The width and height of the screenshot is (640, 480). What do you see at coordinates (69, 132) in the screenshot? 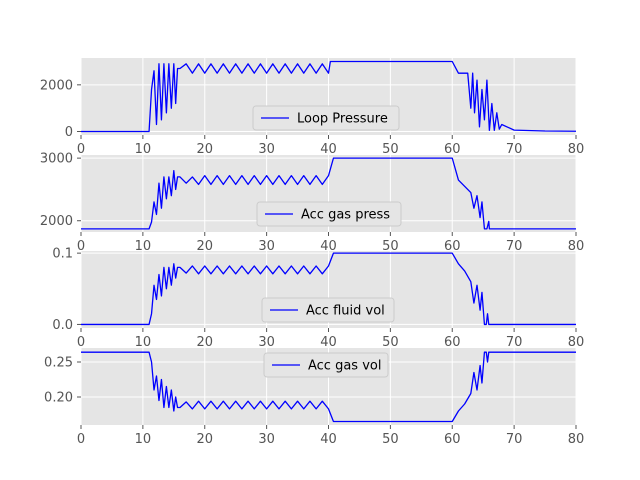
I see `y-tick-label: 0` at bounding box center [69, 132].